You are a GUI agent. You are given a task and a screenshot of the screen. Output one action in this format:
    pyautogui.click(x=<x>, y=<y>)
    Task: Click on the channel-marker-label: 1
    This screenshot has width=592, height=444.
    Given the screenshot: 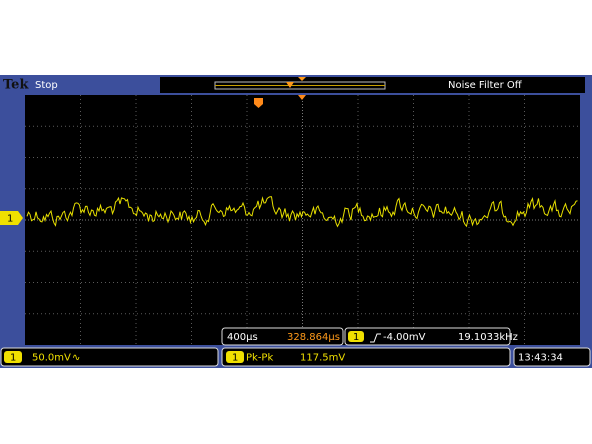 What is the action you would take?
    pyautogui.click(x=10, y=219)
    